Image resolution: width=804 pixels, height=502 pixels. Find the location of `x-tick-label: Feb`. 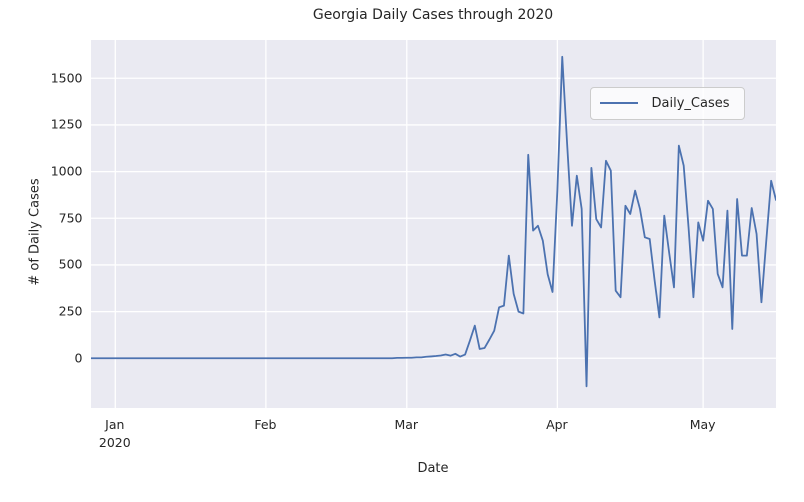

x-tick-label: Feb is located at coordinates (265, 424).